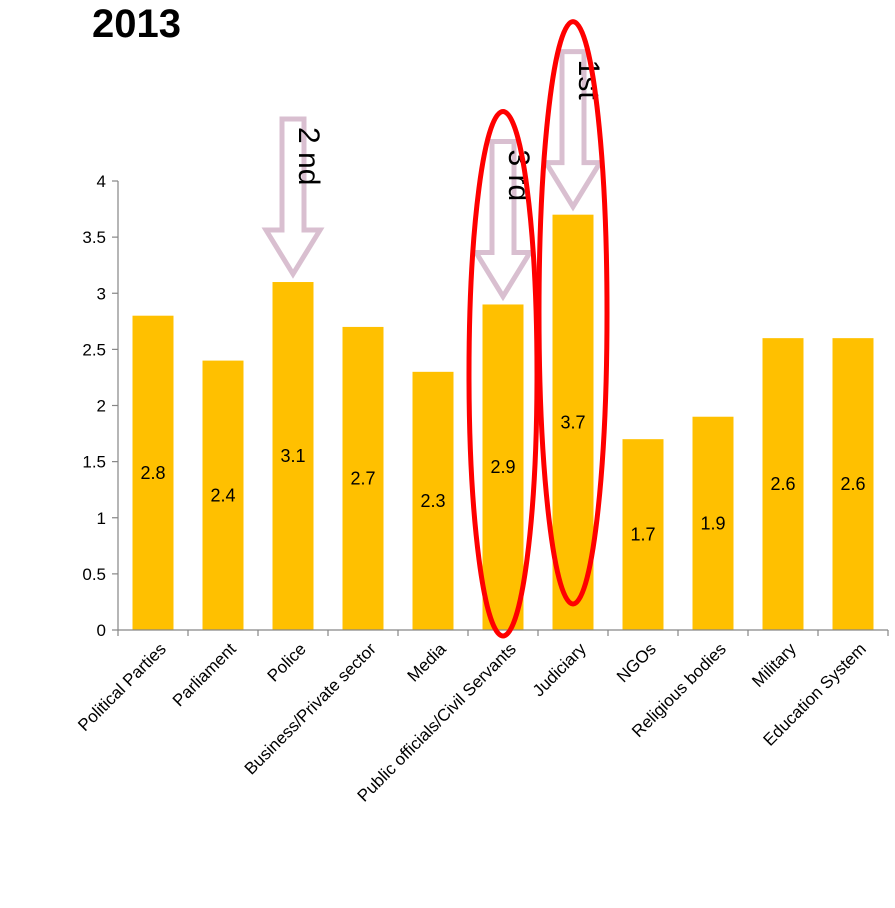 This screenshot has width=895, height=908. Describe the element at coordinates (101, 630) in the screenshot. I see `y-tick-label: 0` at that location.